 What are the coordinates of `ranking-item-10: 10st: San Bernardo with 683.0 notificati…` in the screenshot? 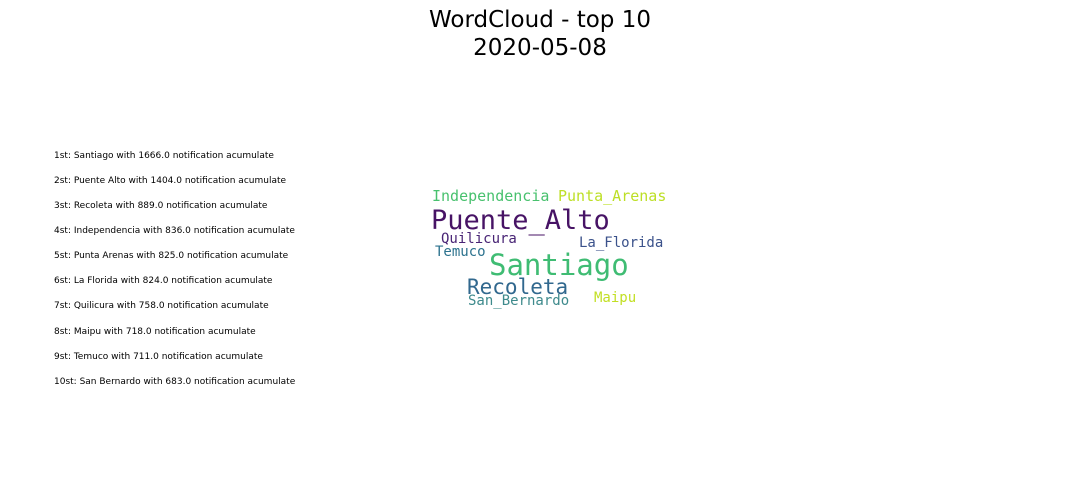 It's located at (175, 382).